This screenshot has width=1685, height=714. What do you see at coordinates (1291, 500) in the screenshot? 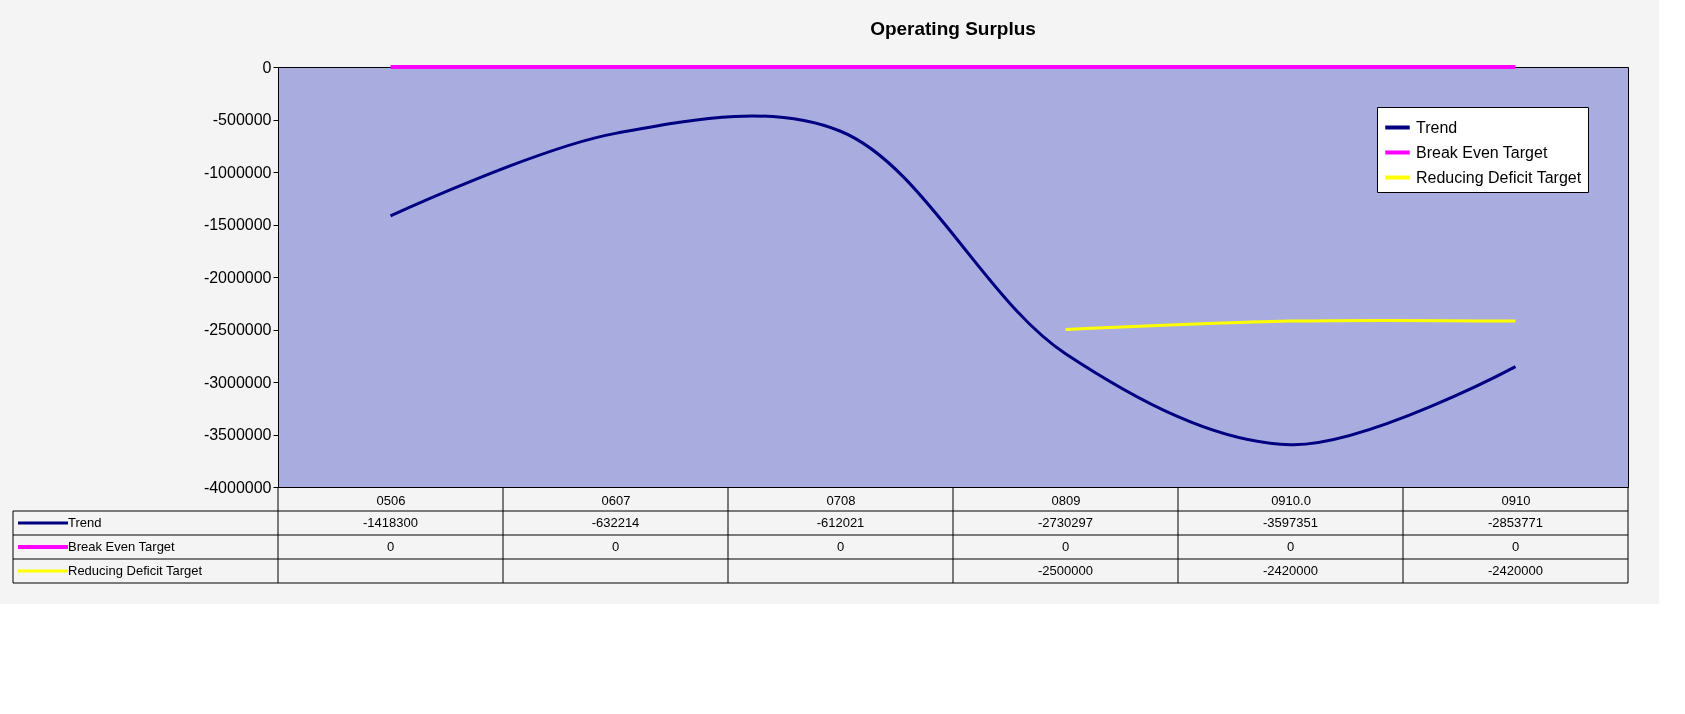
I see `x-tick-label: 0910.0` at bounding box center [1291, 500].